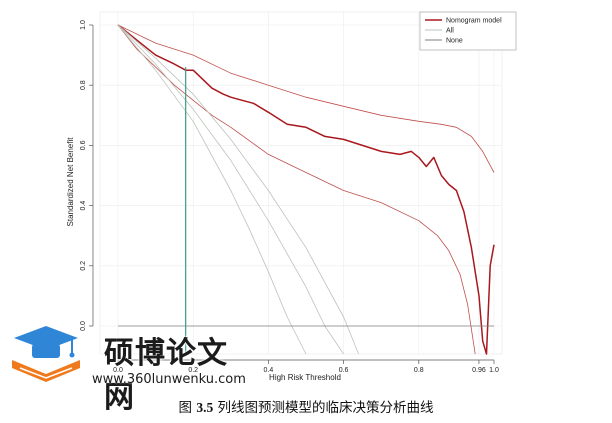 The image size is (612, 423). I want to click on legend-label: None, so click(454, 41).